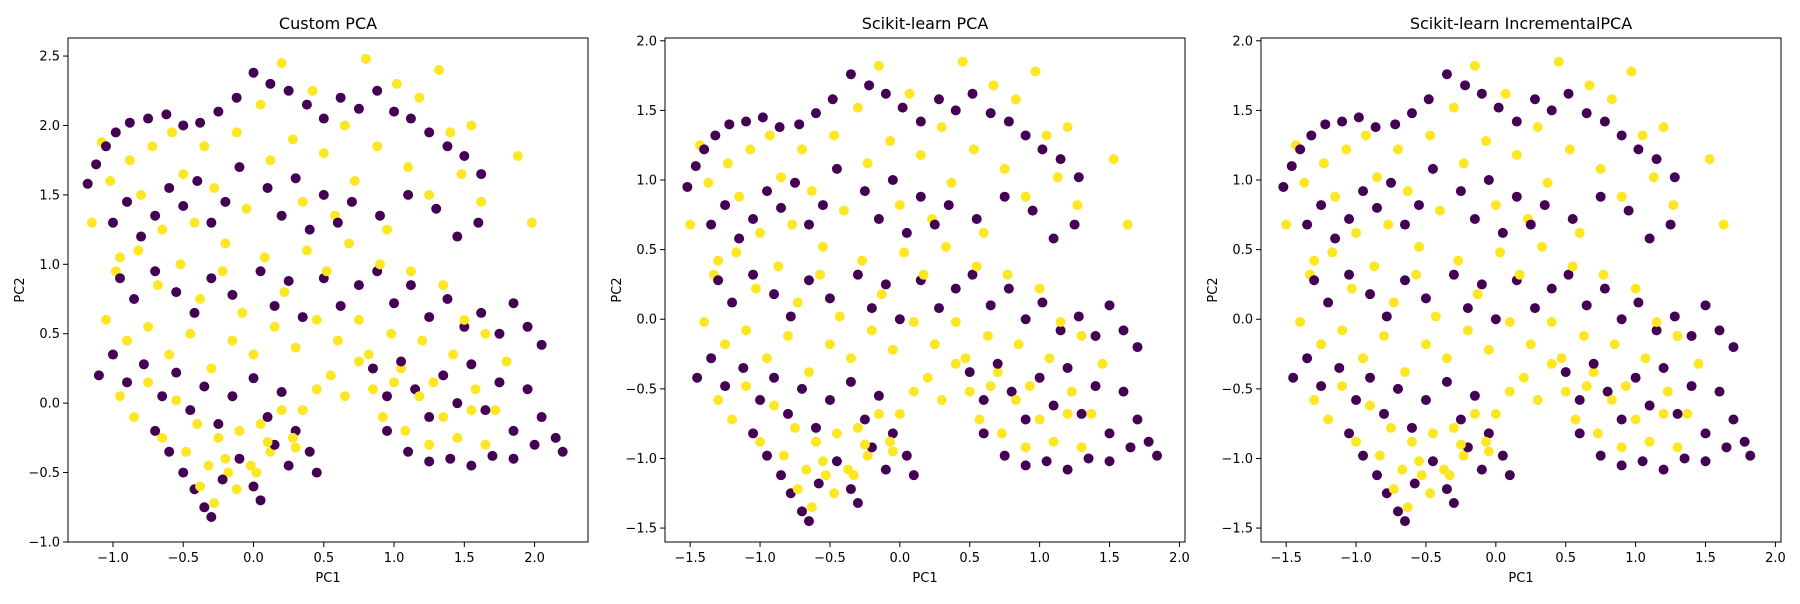  What do you see at coordinates (641, 459) in the screenshot?
I see `y-tick-label: −1.0` at bounding box center [641, 459].